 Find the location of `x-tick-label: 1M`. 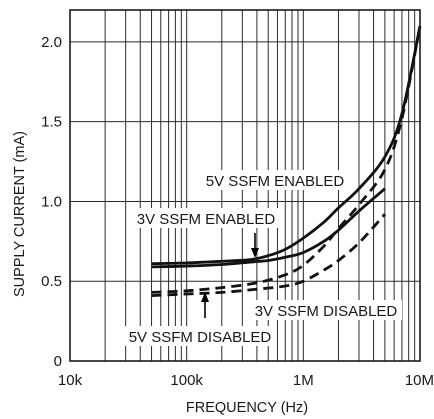

x-tick-label: 1M is located at coordinates (303, 380).